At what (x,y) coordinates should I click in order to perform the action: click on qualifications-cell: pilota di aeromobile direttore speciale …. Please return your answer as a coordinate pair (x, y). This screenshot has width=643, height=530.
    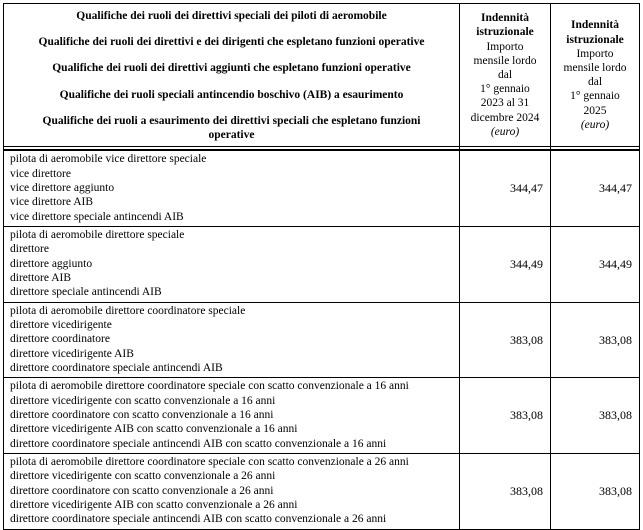
    Looking at the image, I should click on (231, 264).